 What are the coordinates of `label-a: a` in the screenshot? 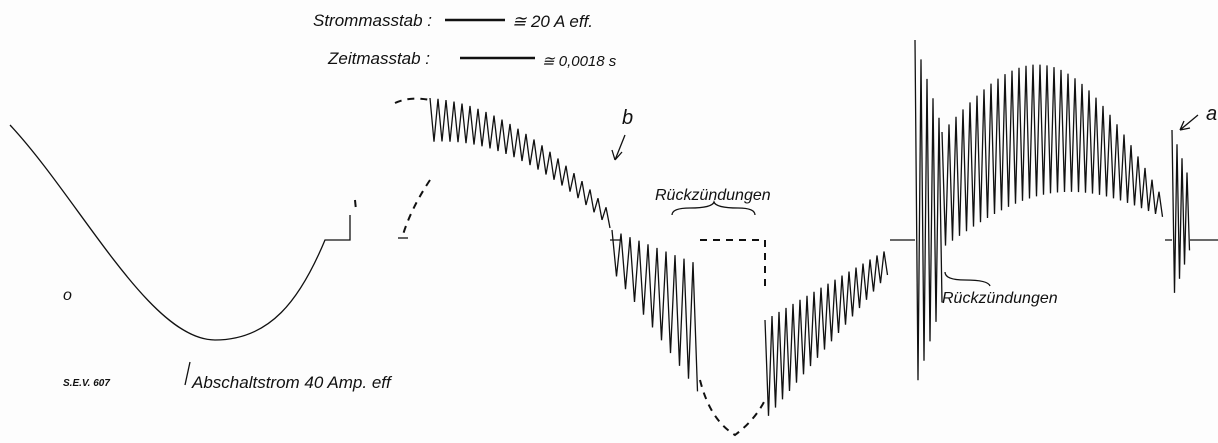 It's located at (1211, 114).